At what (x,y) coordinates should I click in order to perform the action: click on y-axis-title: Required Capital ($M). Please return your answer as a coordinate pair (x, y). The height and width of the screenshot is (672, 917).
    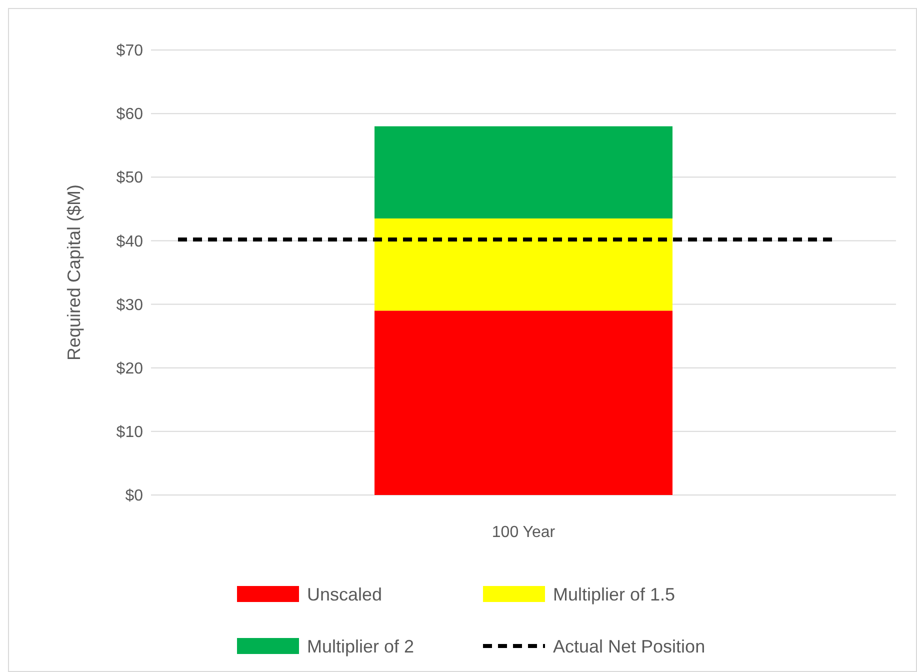
    Looking at the image, I should click on (74, 272).